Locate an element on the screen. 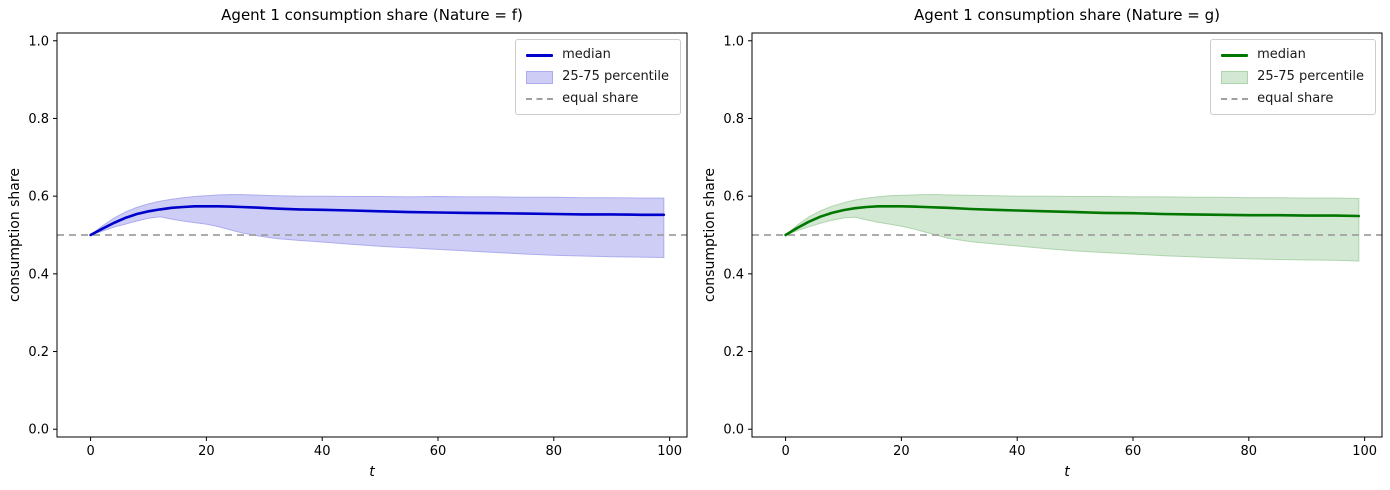  chart-title: Agent 1 consumption share (Nature = g) is located at coordinates (1067, 15).